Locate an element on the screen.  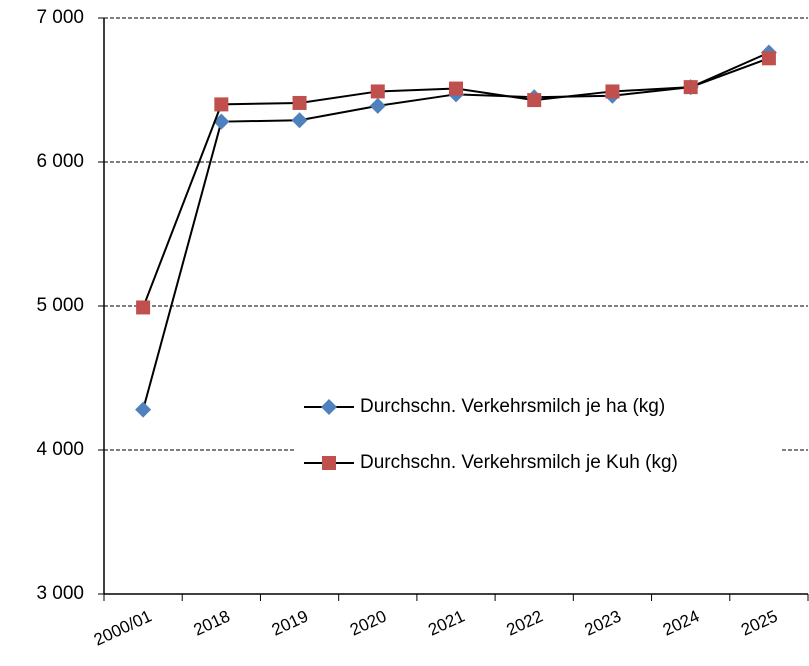
legend-box is located at coordinates (538, 430).